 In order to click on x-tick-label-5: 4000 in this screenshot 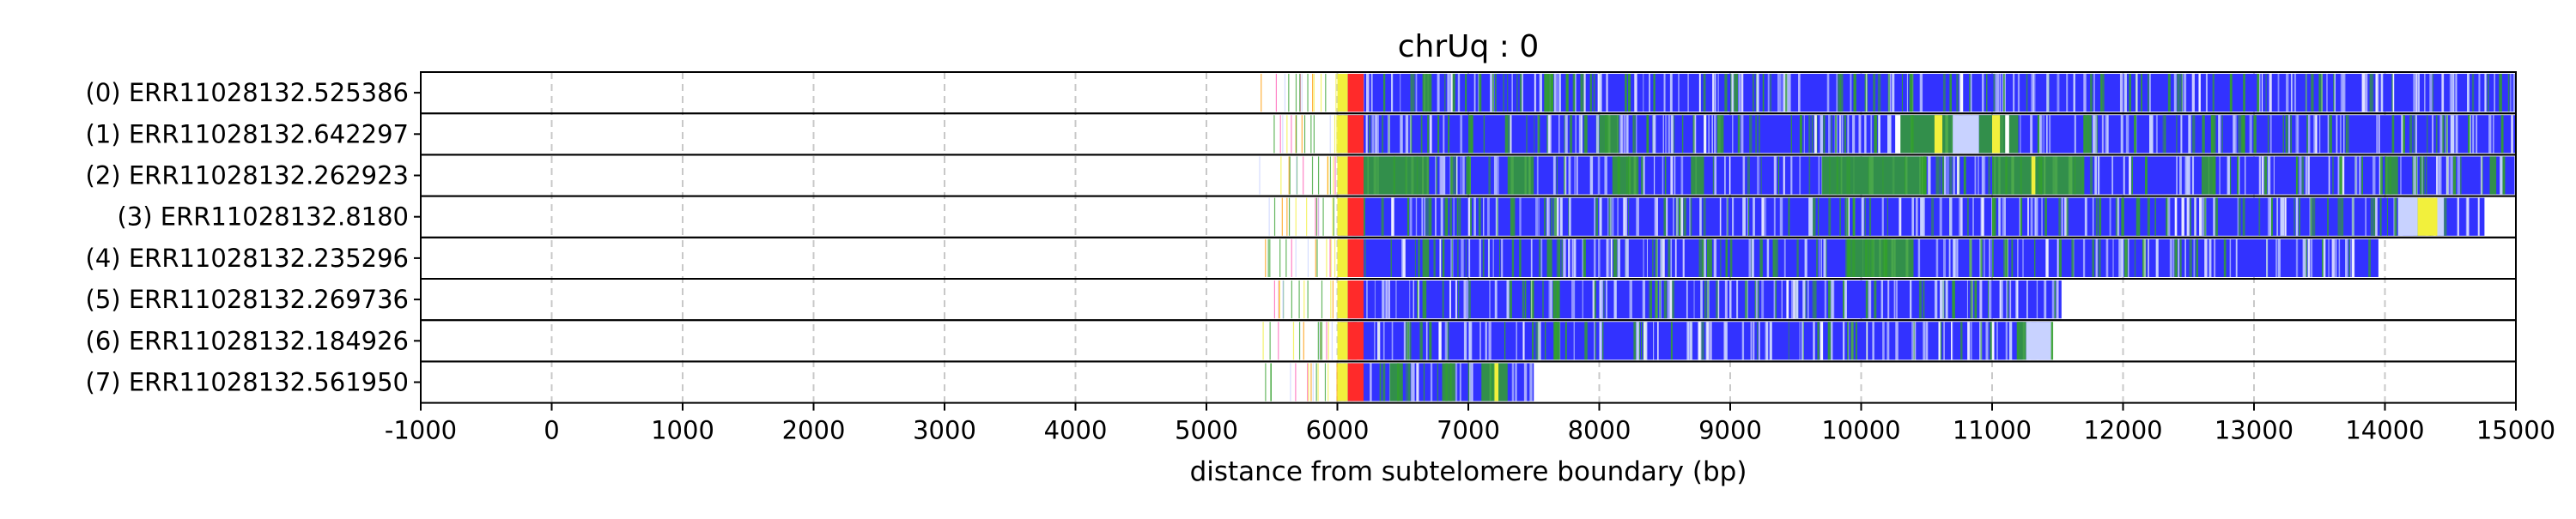, I will do `click(1076, 430)`.